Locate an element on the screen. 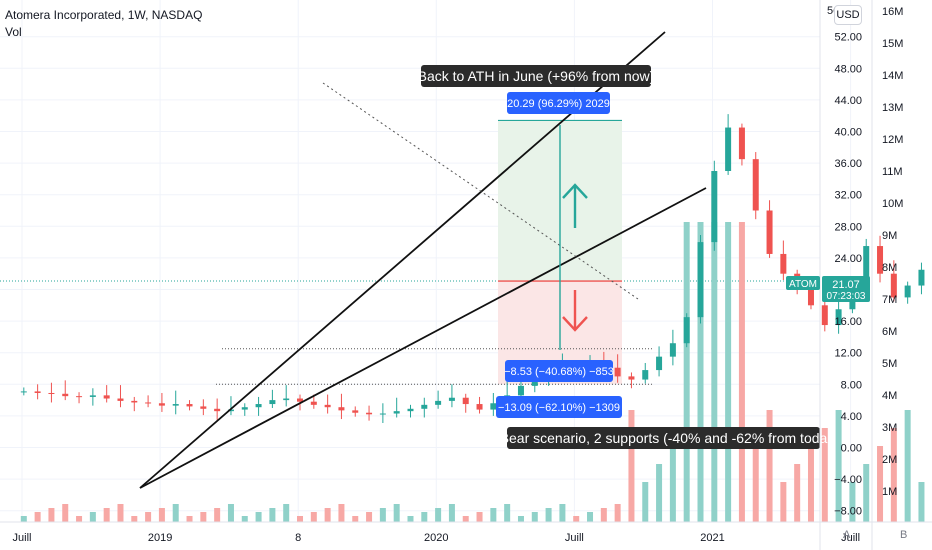 The image size is (932, 550). volume-tick-label: 6M is located at coordinates (889, 332).